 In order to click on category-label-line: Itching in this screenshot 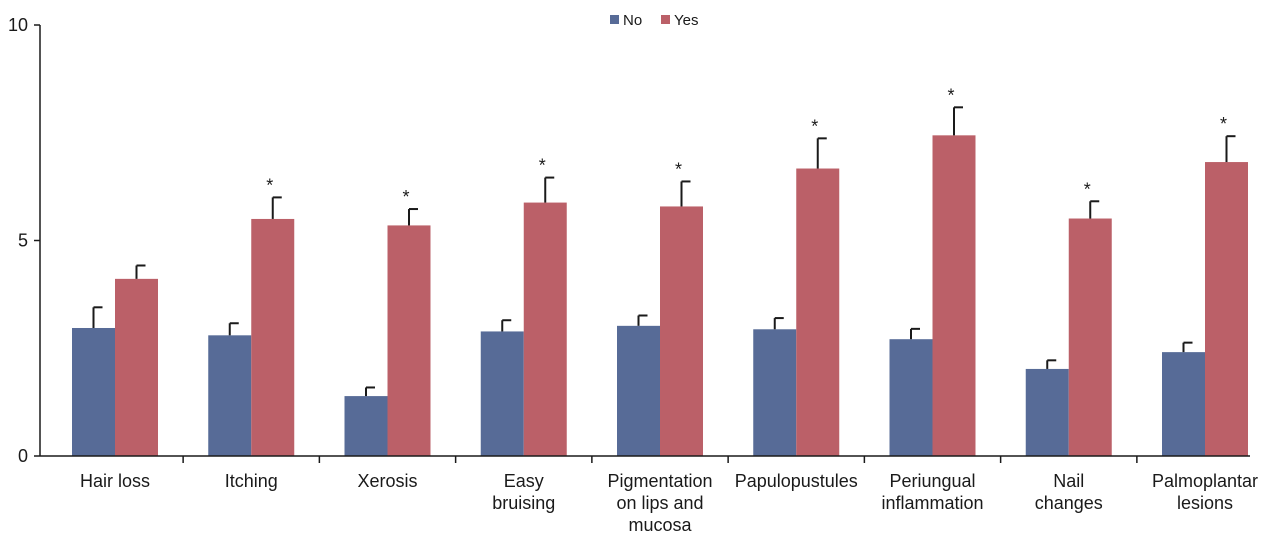, I will do `click(251, 481)`.